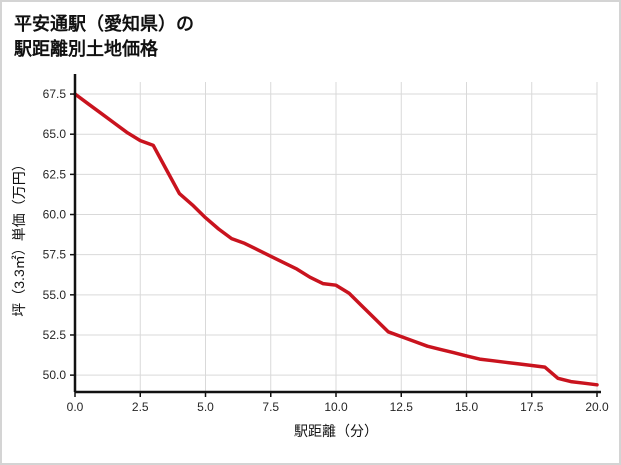  Describe the element at coordinates (205, 407) in the screenshot. I see `x-tick-label: 5.0` at that location.